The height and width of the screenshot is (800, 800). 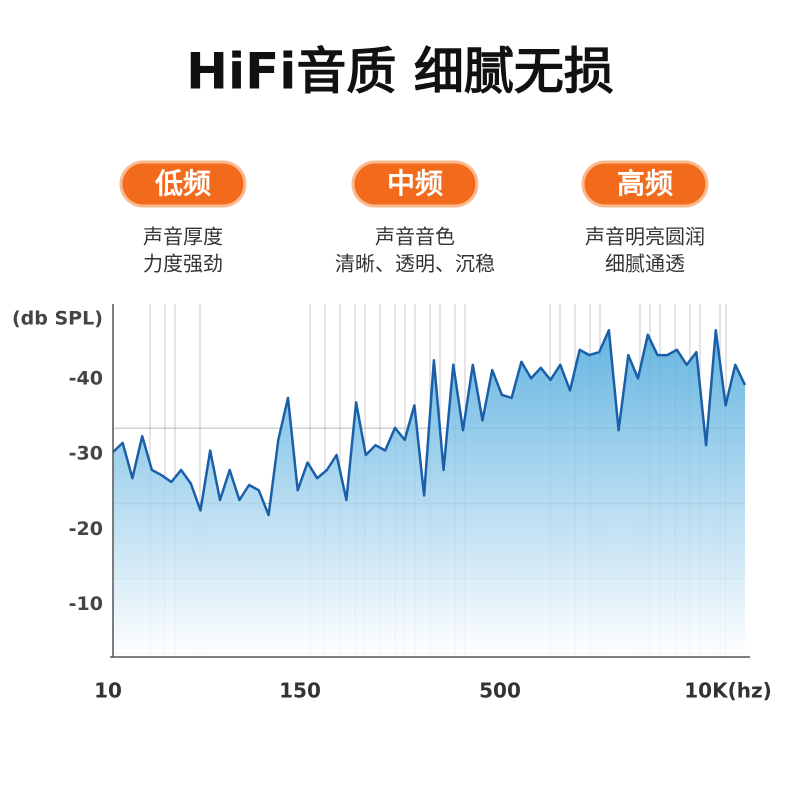 I want to click on y-tick-label: -40, so click(x=86, y=379).